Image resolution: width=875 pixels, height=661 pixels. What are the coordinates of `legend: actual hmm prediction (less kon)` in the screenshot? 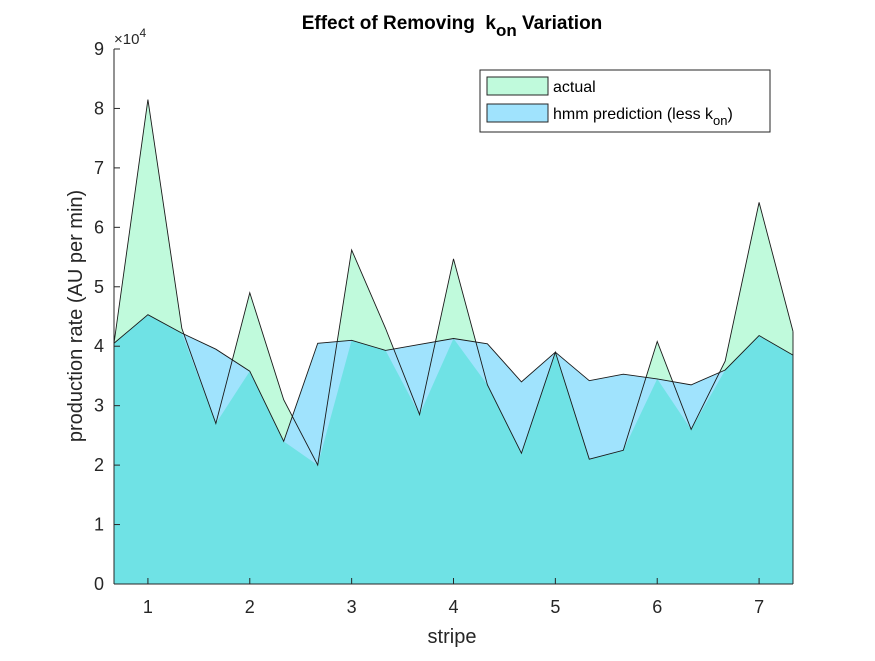 It's located at (625, 101).